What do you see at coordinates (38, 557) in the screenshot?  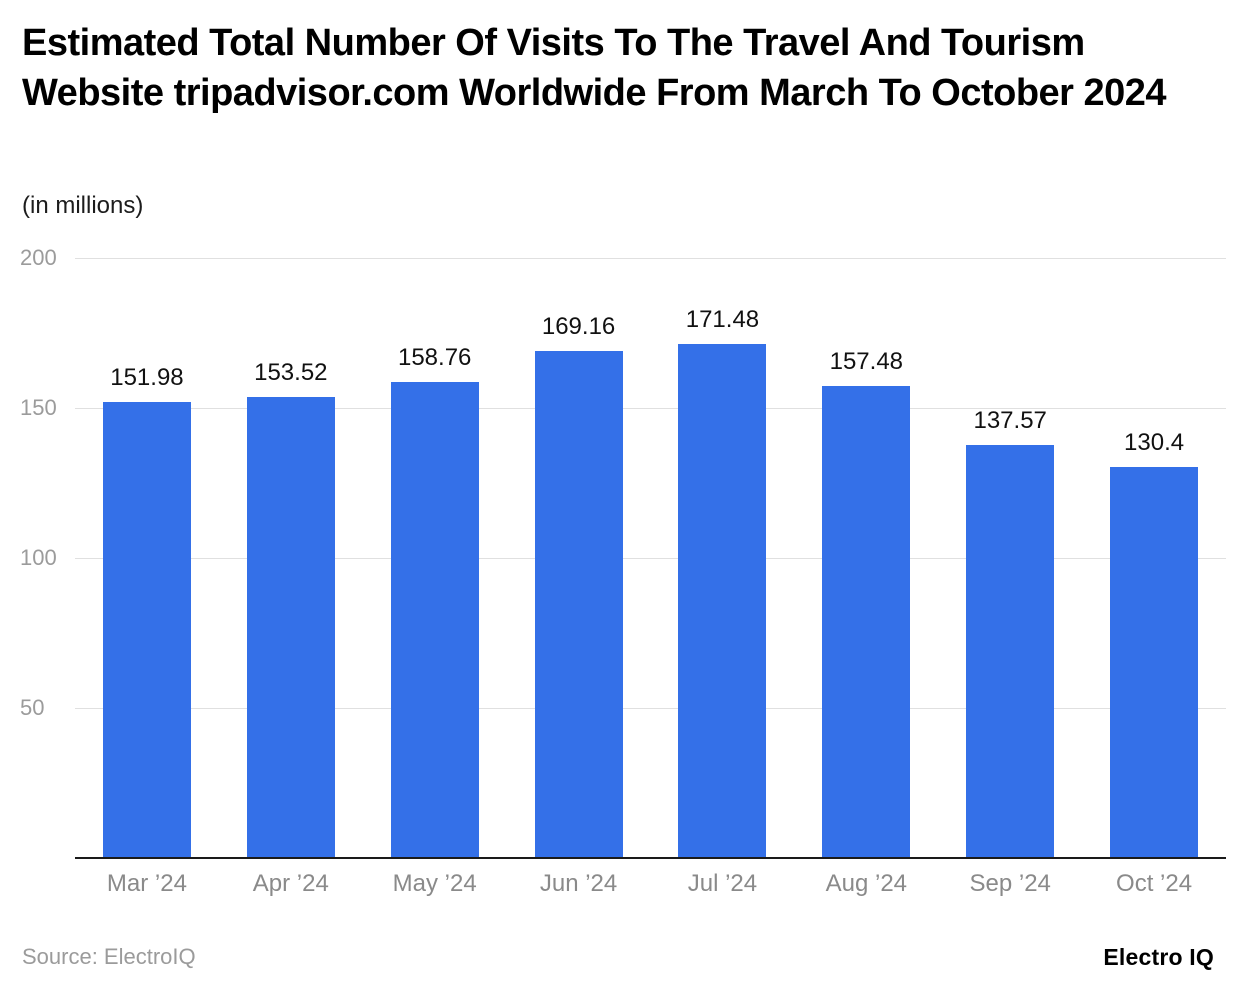 I see `y-axis-tick-label: 100` at bounding box center [38, 557].